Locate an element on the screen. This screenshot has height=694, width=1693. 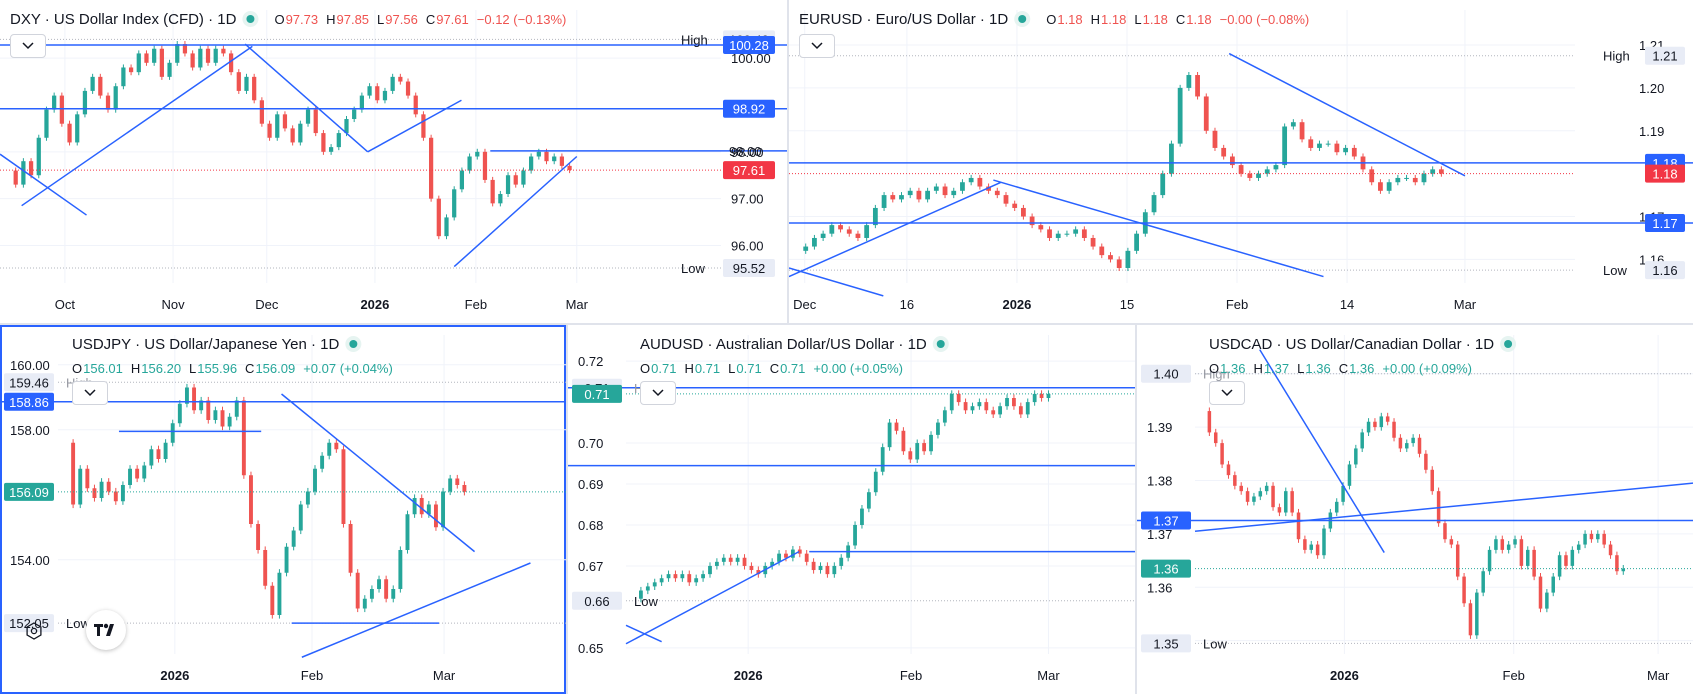
last-price-badge-bg is located at coordinates (29, 491).